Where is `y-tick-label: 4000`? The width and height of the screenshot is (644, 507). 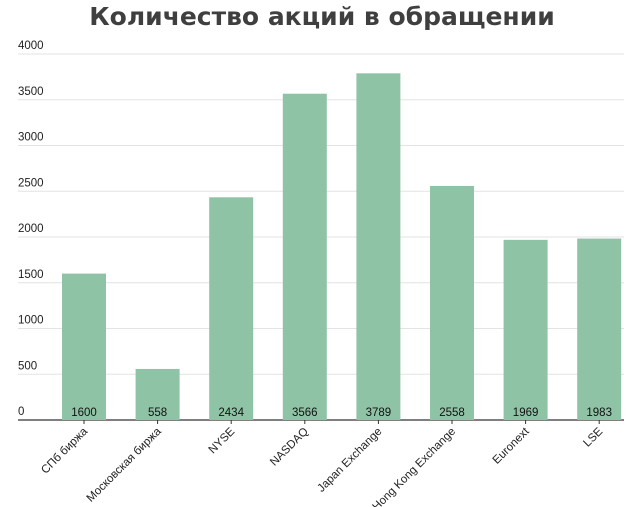 y-tick-label: 4000 is located at coordinates (31, 46).